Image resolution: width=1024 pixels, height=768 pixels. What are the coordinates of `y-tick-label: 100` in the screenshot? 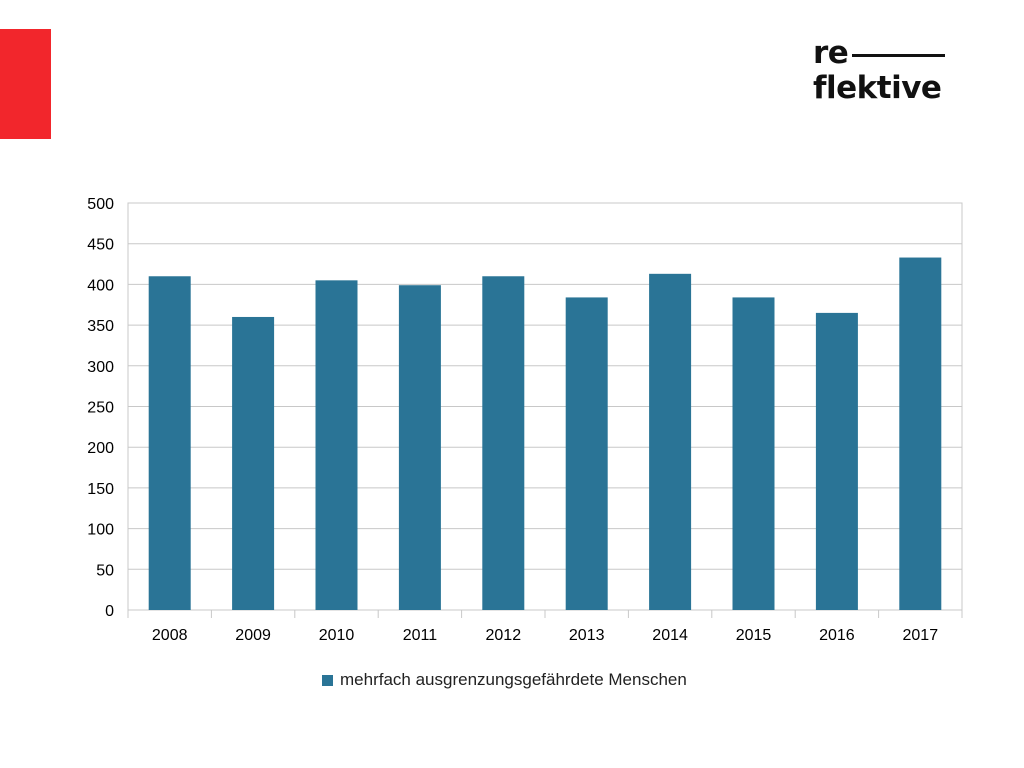 It's located at (100, 530).